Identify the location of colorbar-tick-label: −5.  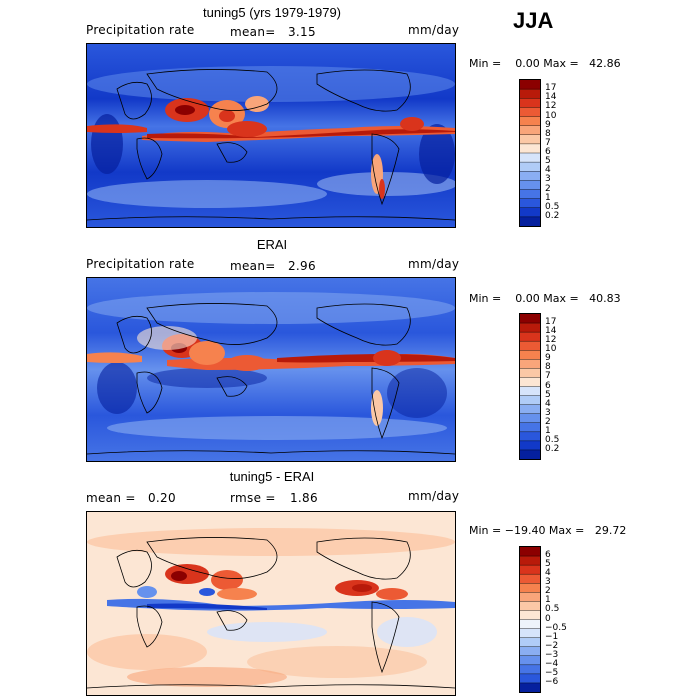
(552, 672).